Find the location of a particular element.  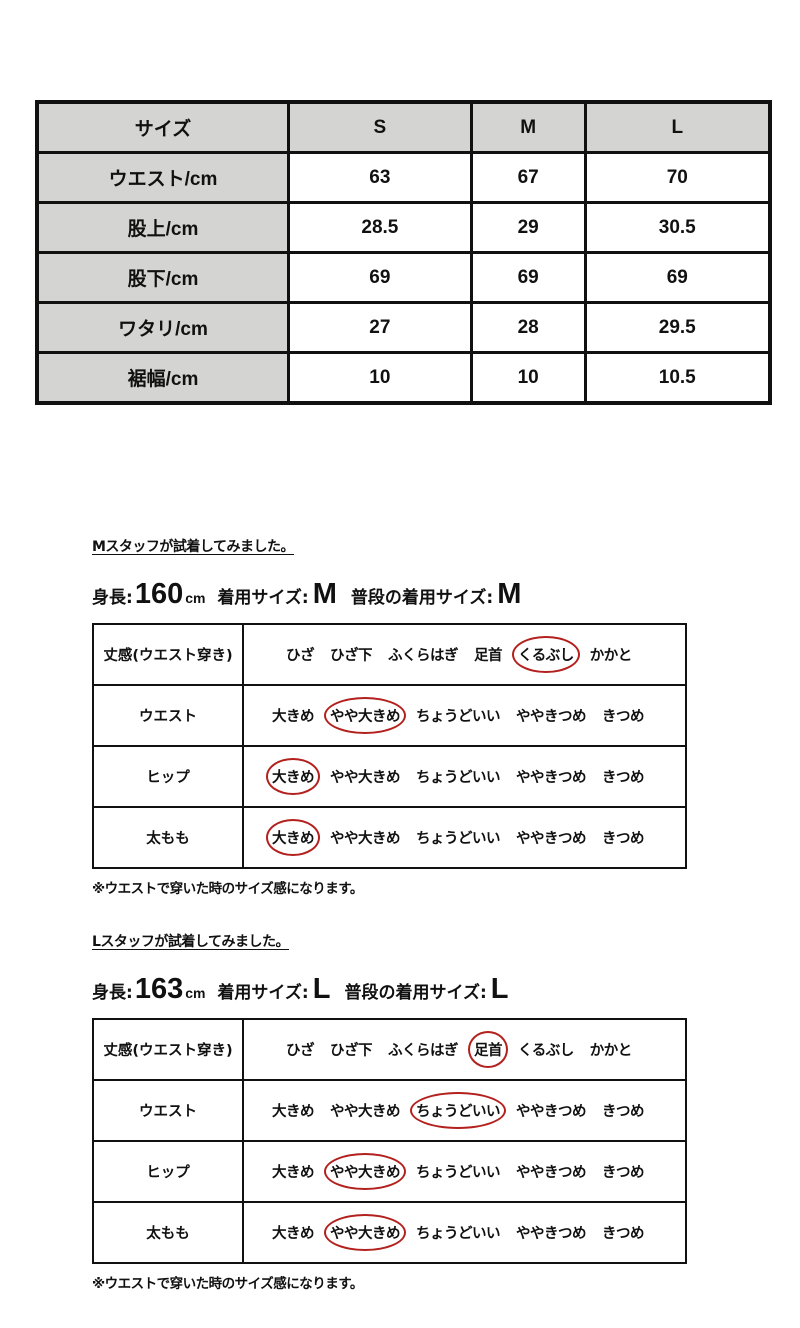

size-row: 股上/cm 28.5 29 30.5 is located at coordinates (403, 227).